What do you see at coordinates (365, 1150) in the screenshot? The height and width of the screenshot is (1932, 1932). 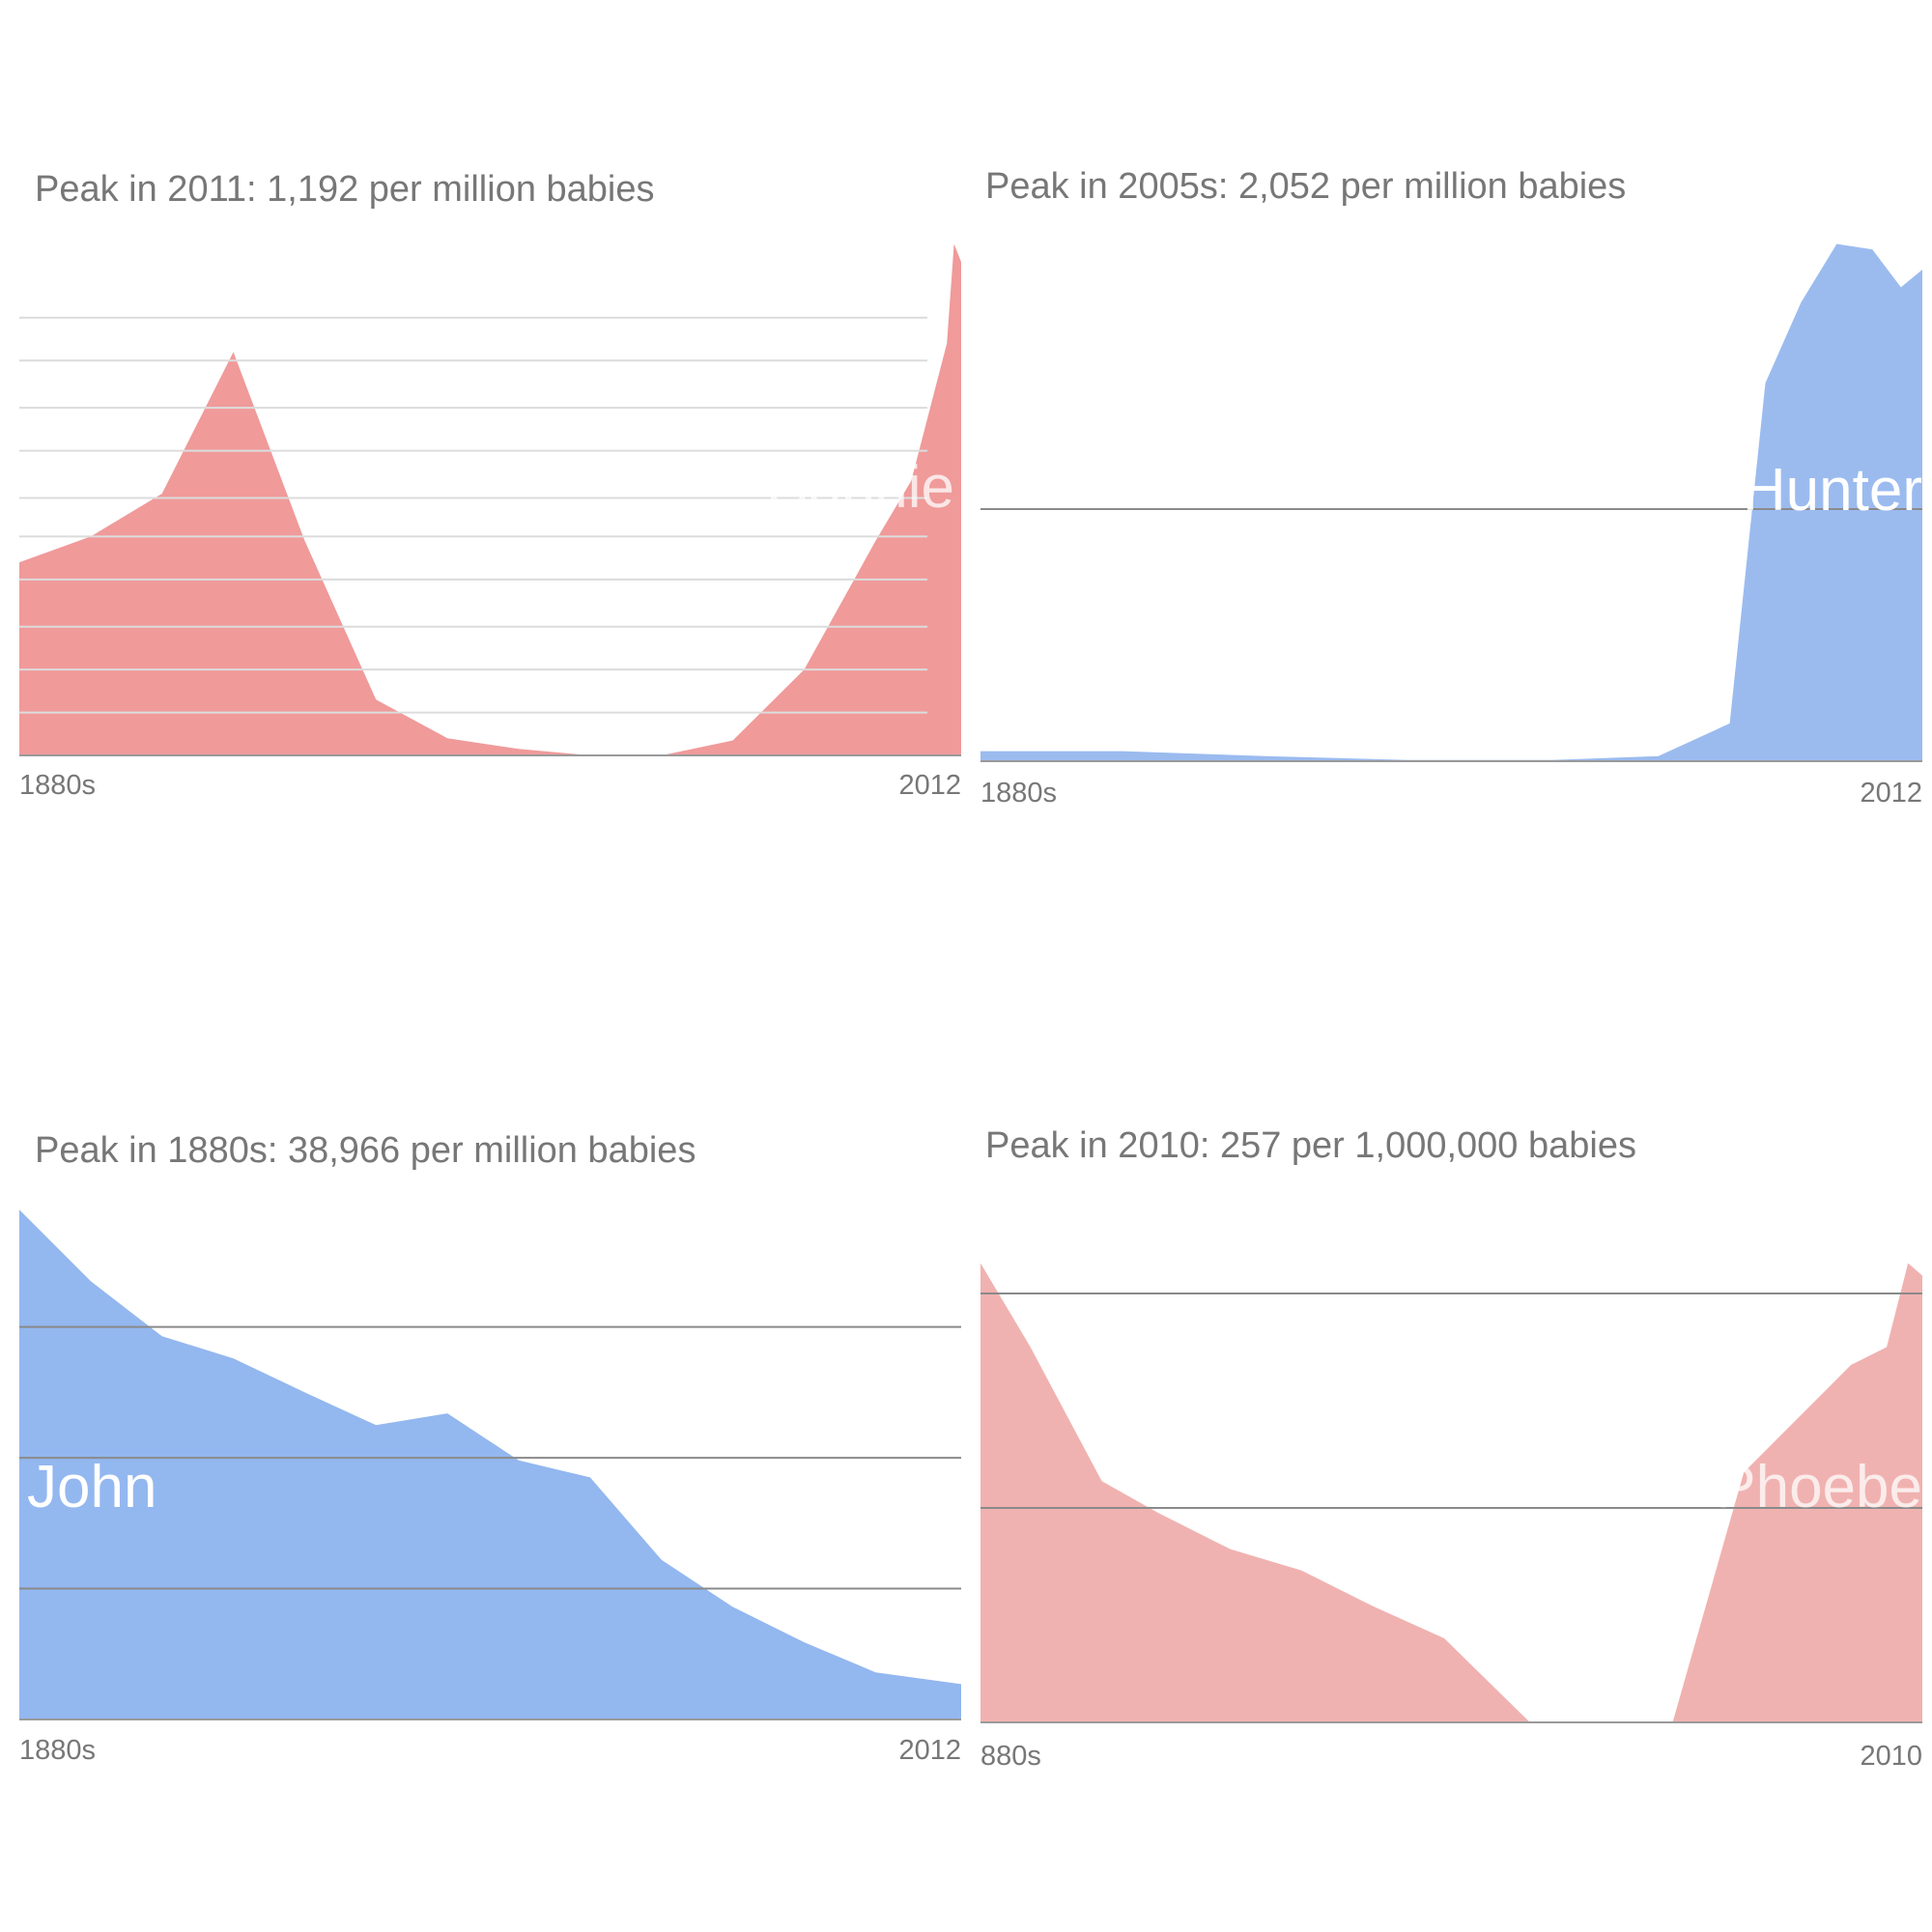 I see `chart-title: Peak in 1880s: 38,966 per million babies` at bounding box center [365, 1150].